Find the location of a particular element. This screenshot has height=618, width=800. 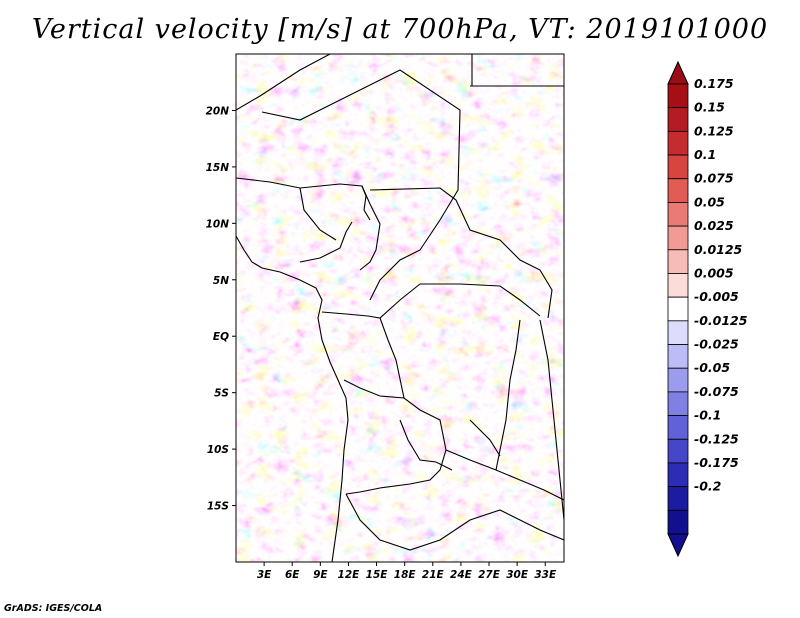

lat-tick-label: EQ is located at coordinates (221, 337).